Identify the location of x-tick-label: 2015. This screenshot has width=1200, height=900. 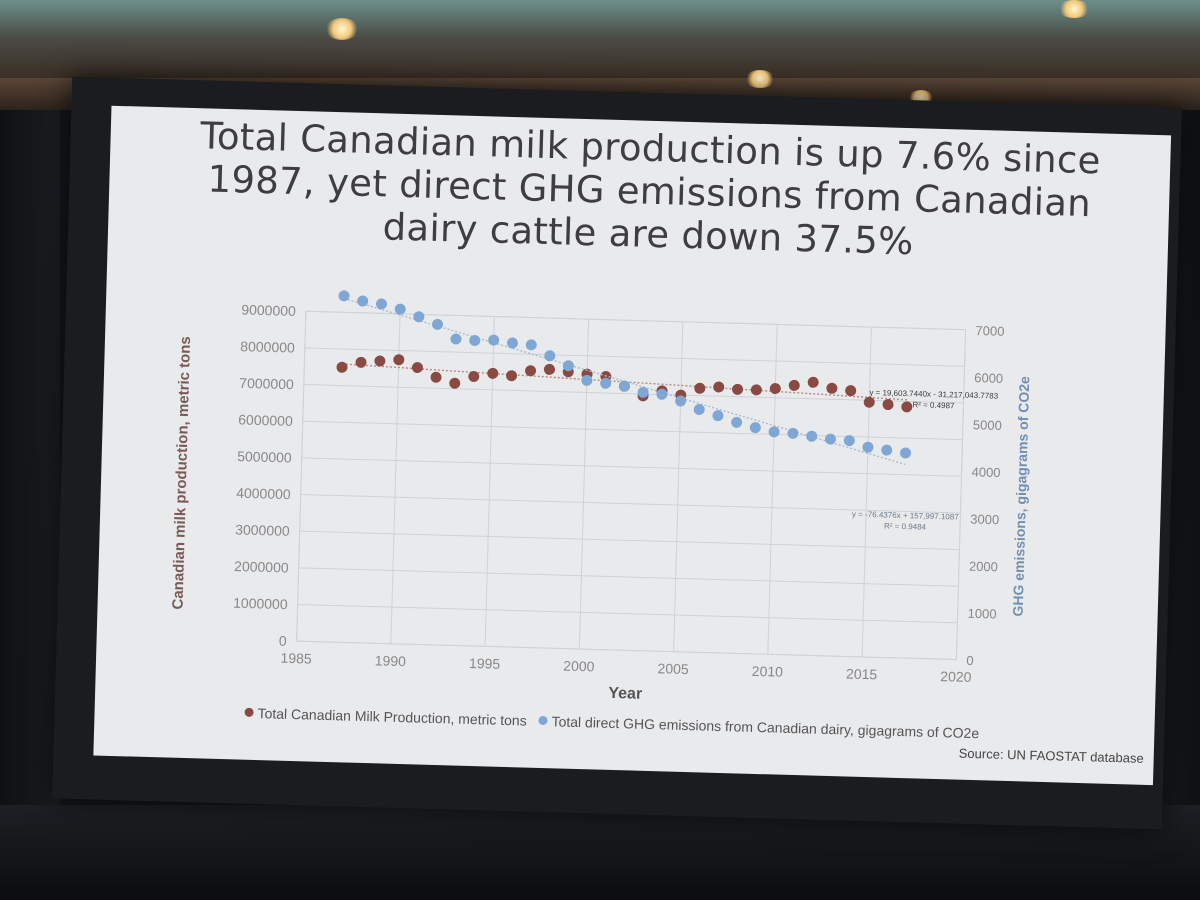
(862, 673).